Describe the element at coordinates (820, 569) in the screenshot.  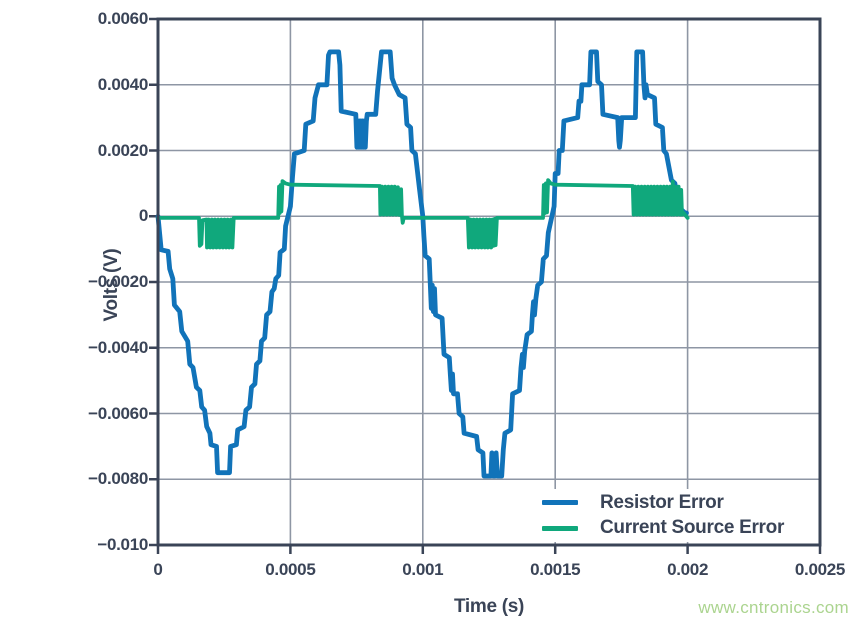
I see `x-tick-label: 0.0025` at that location.